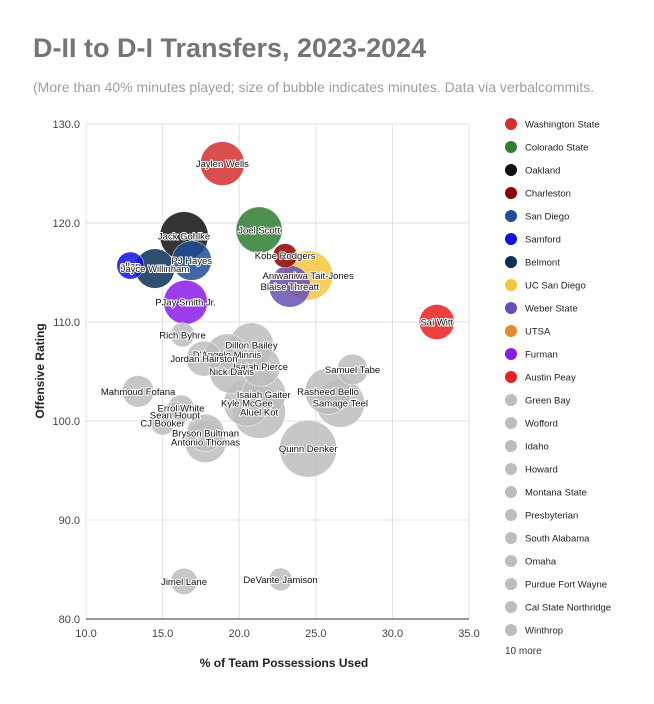  Describe the element at coordinates (392, 634) in the screenshot. I see `x-tick-label: 30.0` at that location.